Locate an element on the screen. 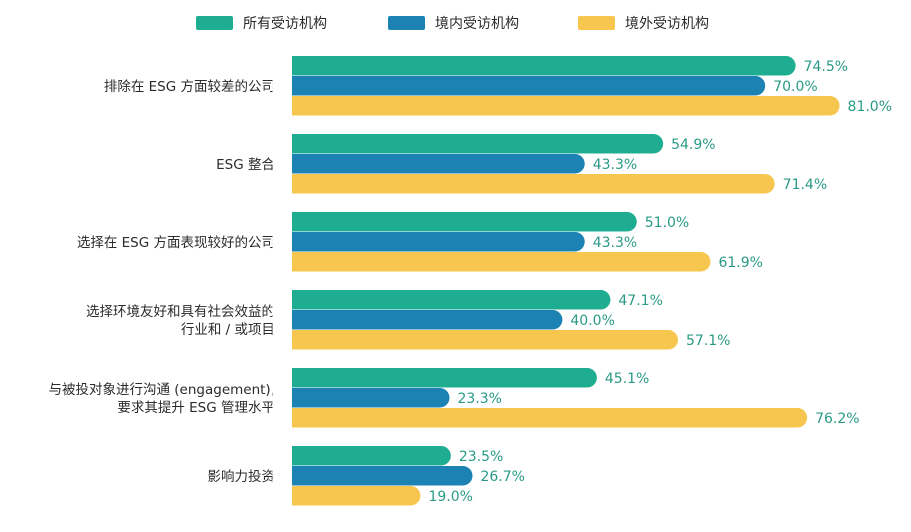 The image size is (911, 532). value-label-all: 23.5% is located at coordinates (481, 457).